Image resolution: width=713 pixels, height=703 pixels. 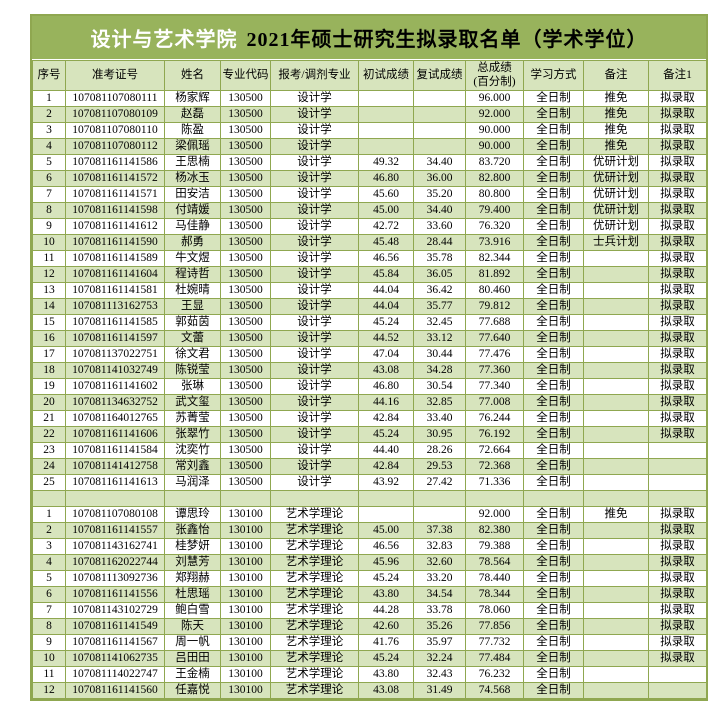 What do you see at coordinates (386, 258) in the screenshot?
I see `table-cell: 46.56` at bounding box center [386, 258].